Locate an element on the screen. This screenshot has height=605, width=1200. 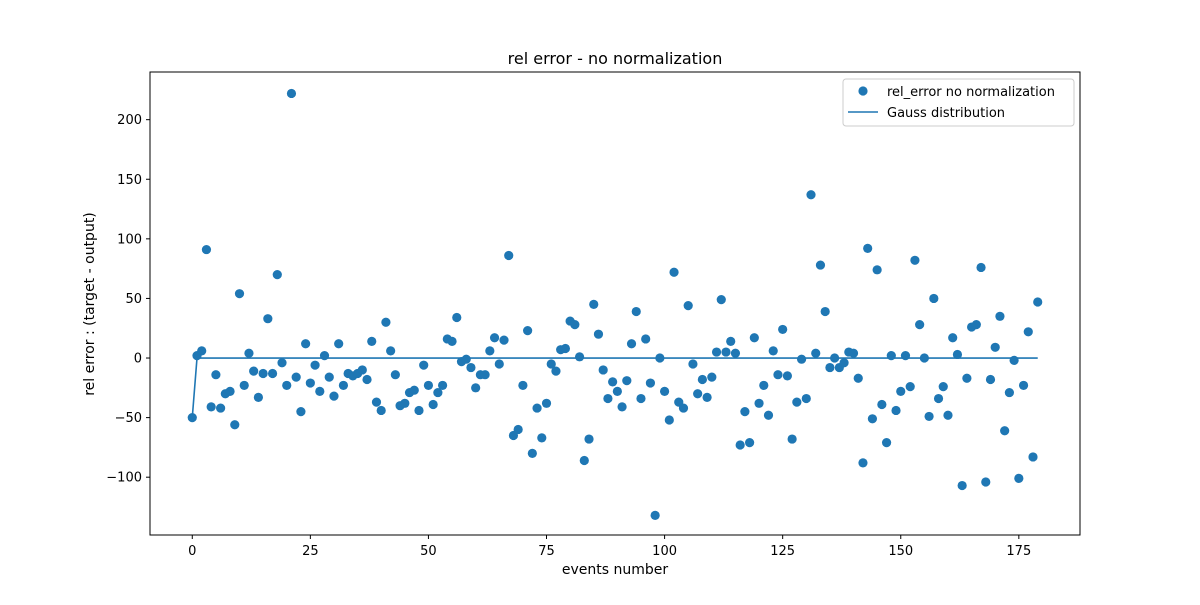
y-tick-label: 150 is located at coordinates (129, 180).